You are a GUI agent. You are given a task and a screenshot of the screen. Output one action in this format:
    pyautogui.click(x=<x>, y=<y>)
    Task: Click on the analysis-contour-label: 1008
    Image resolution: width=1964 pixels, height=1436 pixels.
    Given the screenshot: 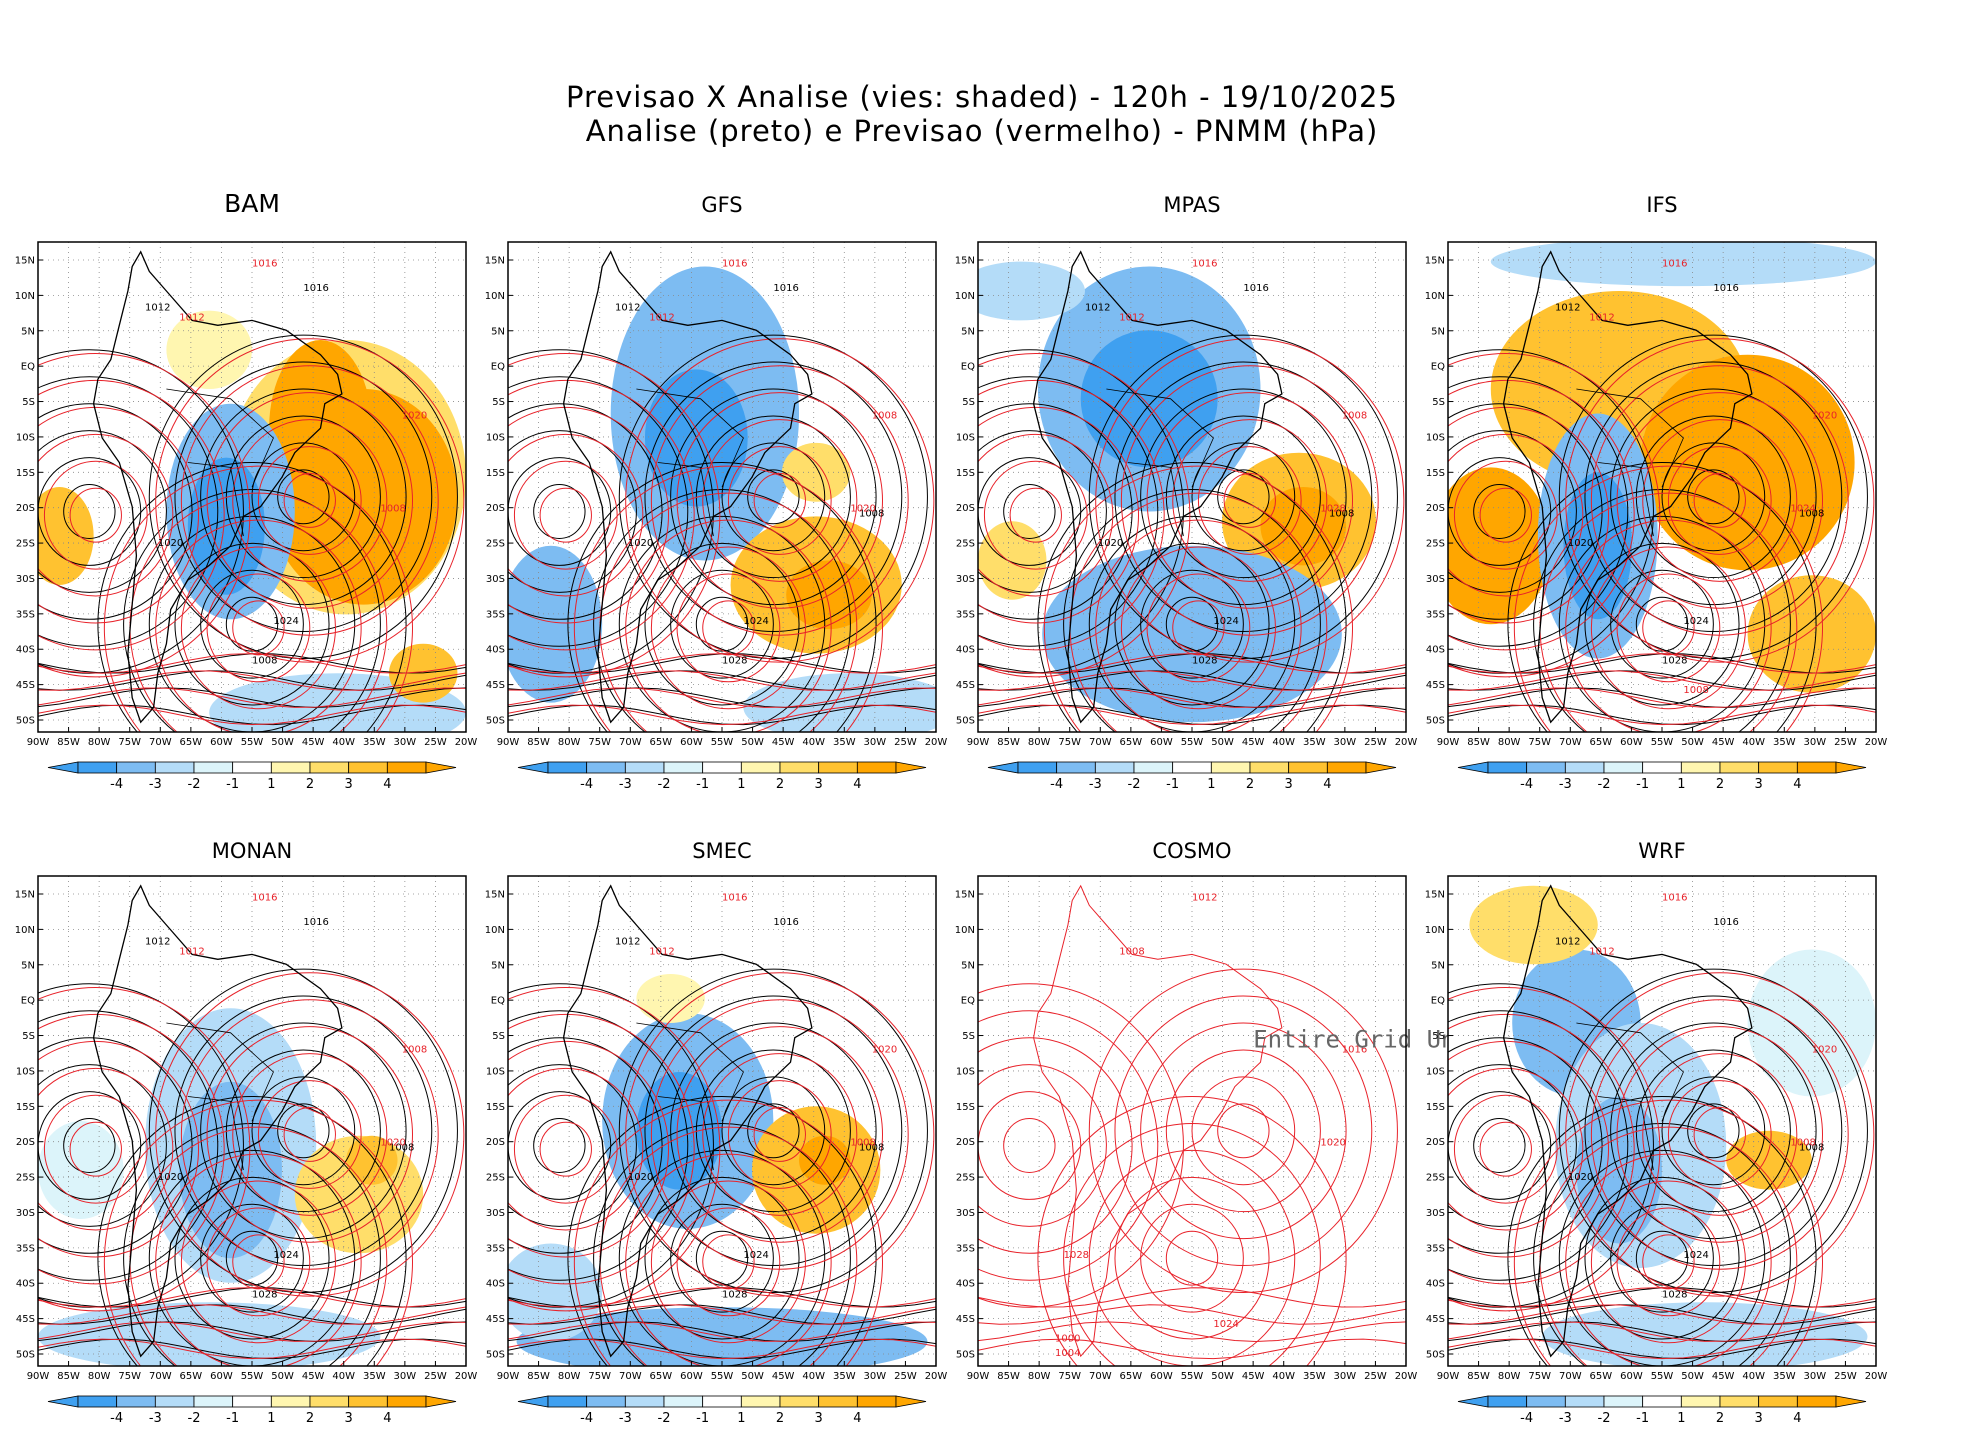 What is the action you would take?
    pyautogui.click(x=871, y=513)
    